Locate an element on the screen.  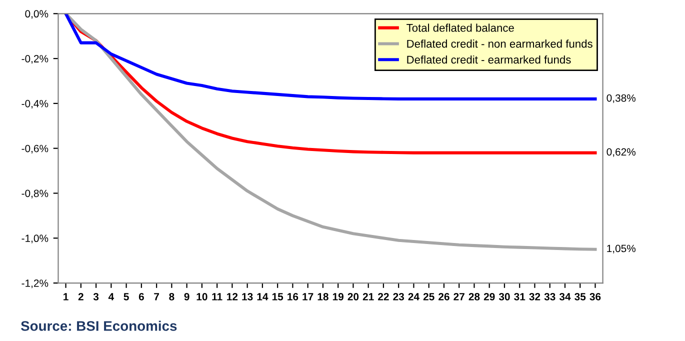
x-tick-label: 11 is located at coordinates (217, 296).